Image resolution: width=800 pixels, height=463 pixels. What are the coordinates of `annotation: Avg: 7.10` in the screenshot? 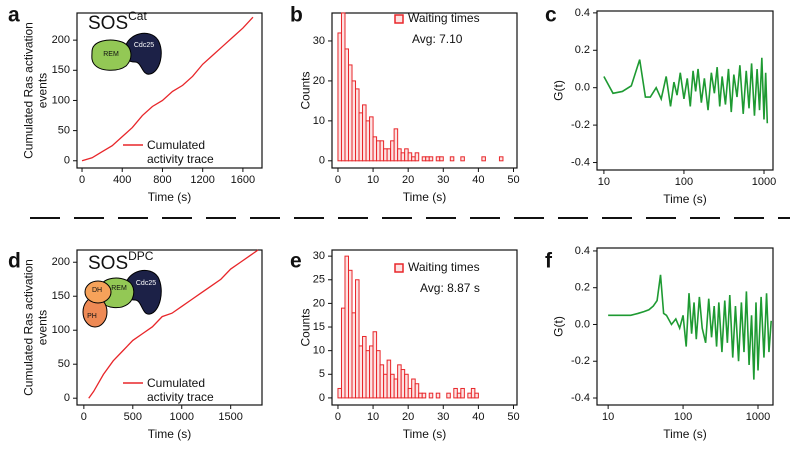 It's located at (437, 39).